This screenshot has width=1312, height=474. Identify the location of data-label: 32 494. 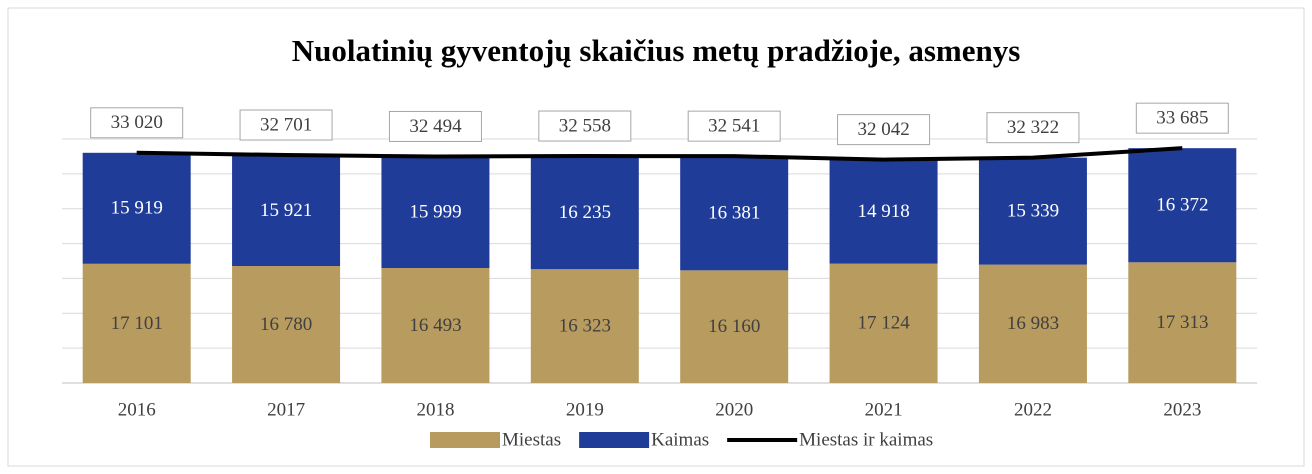
(435, 126).